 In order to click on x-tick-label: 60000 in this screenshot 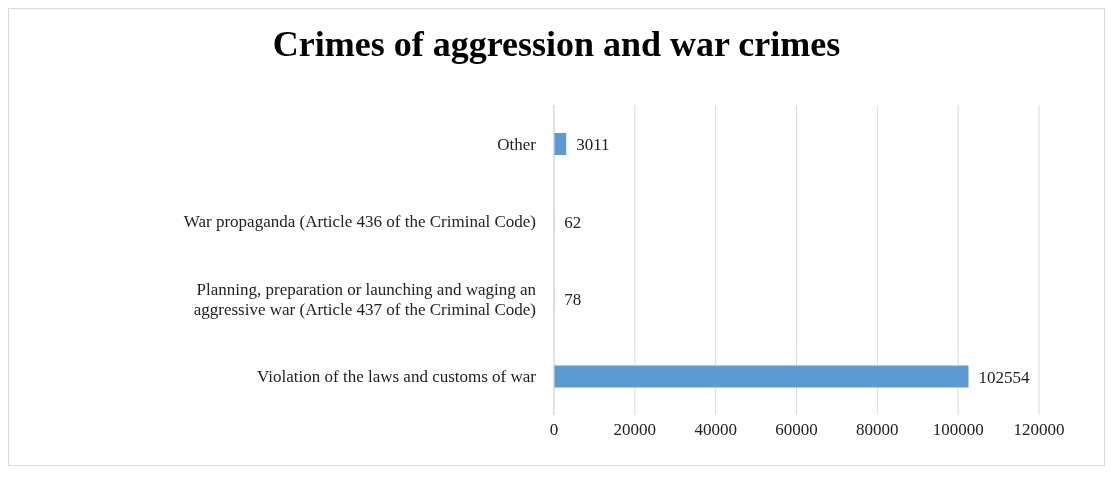, I will do `click(796, 430)`.